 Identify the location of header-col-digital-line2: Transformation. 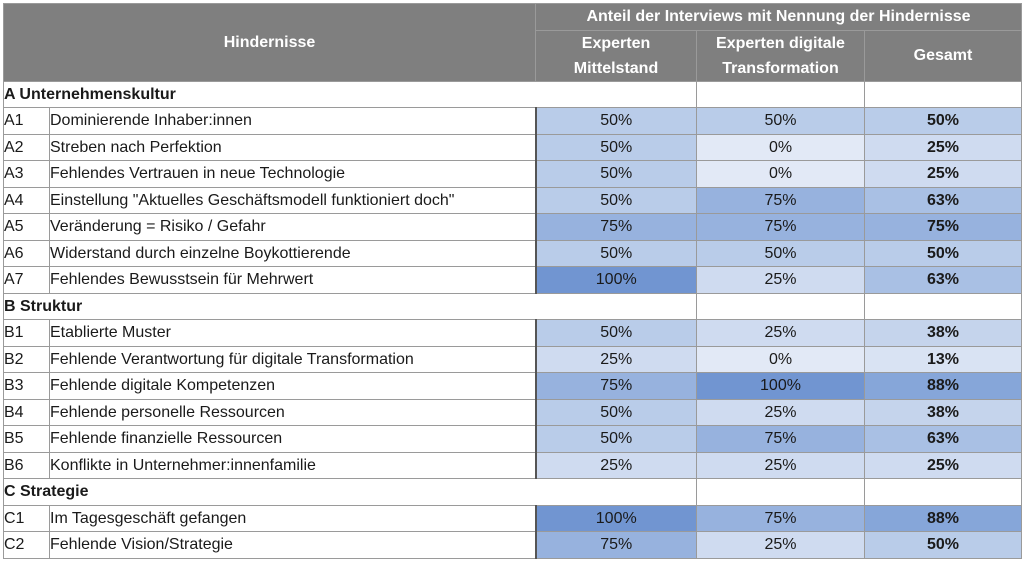
(780, 68).